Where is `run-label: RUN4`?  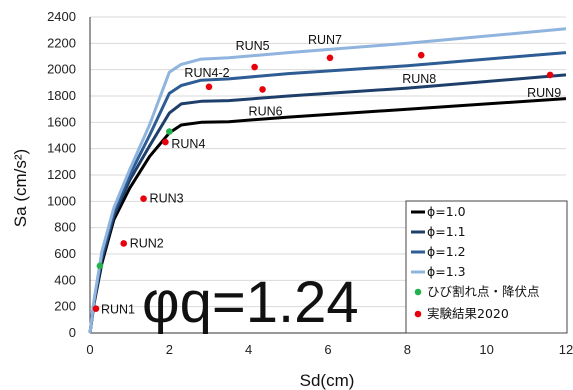 run-label: RUN4 is located at coordinates (188, 144).